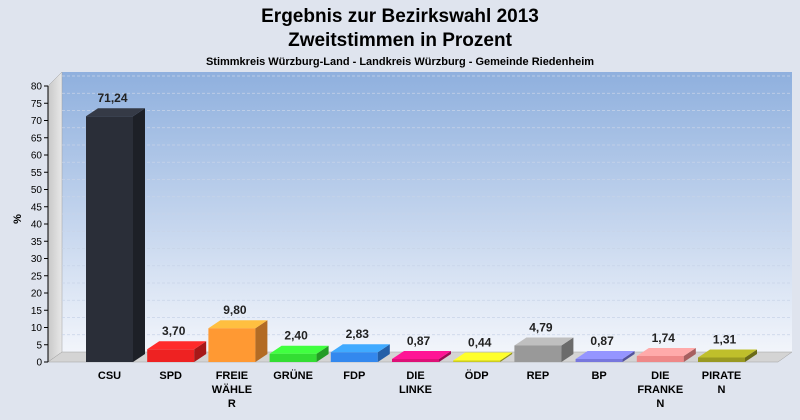 The width and height of the screenshot is (800, 420). What do you see at coordinates (415, 383) in the screenshot?
I see `category-label: DIE LINKE` at bounding box center [415, 383].